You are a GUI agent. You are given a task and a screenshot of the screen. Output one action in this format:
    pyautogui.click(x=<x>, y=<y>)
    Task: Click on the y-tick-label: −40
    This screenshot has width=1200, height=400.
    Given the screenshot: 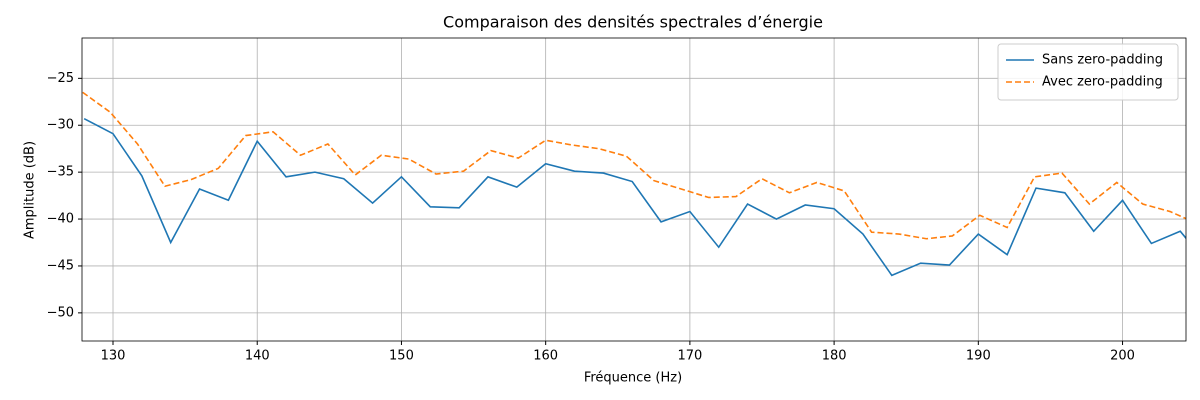 What is the action you would take?
    pyautogui.click(x=60, y=219)
    